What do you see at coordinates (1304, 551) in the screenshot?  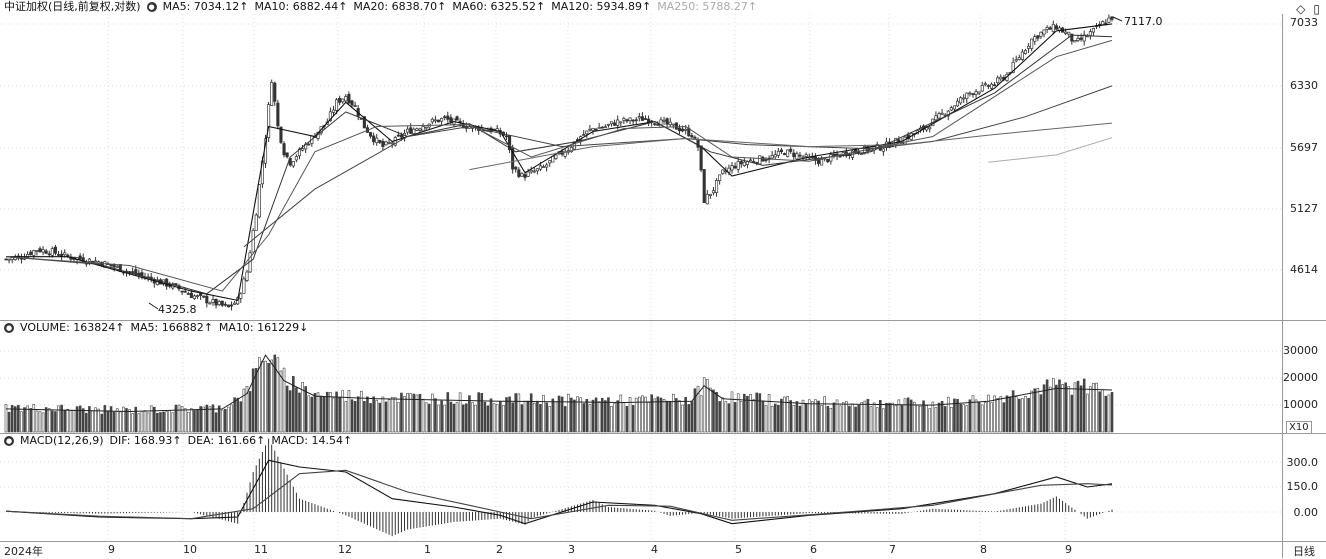 I see `period-label: 日线` at bounding box center [1304, 551].